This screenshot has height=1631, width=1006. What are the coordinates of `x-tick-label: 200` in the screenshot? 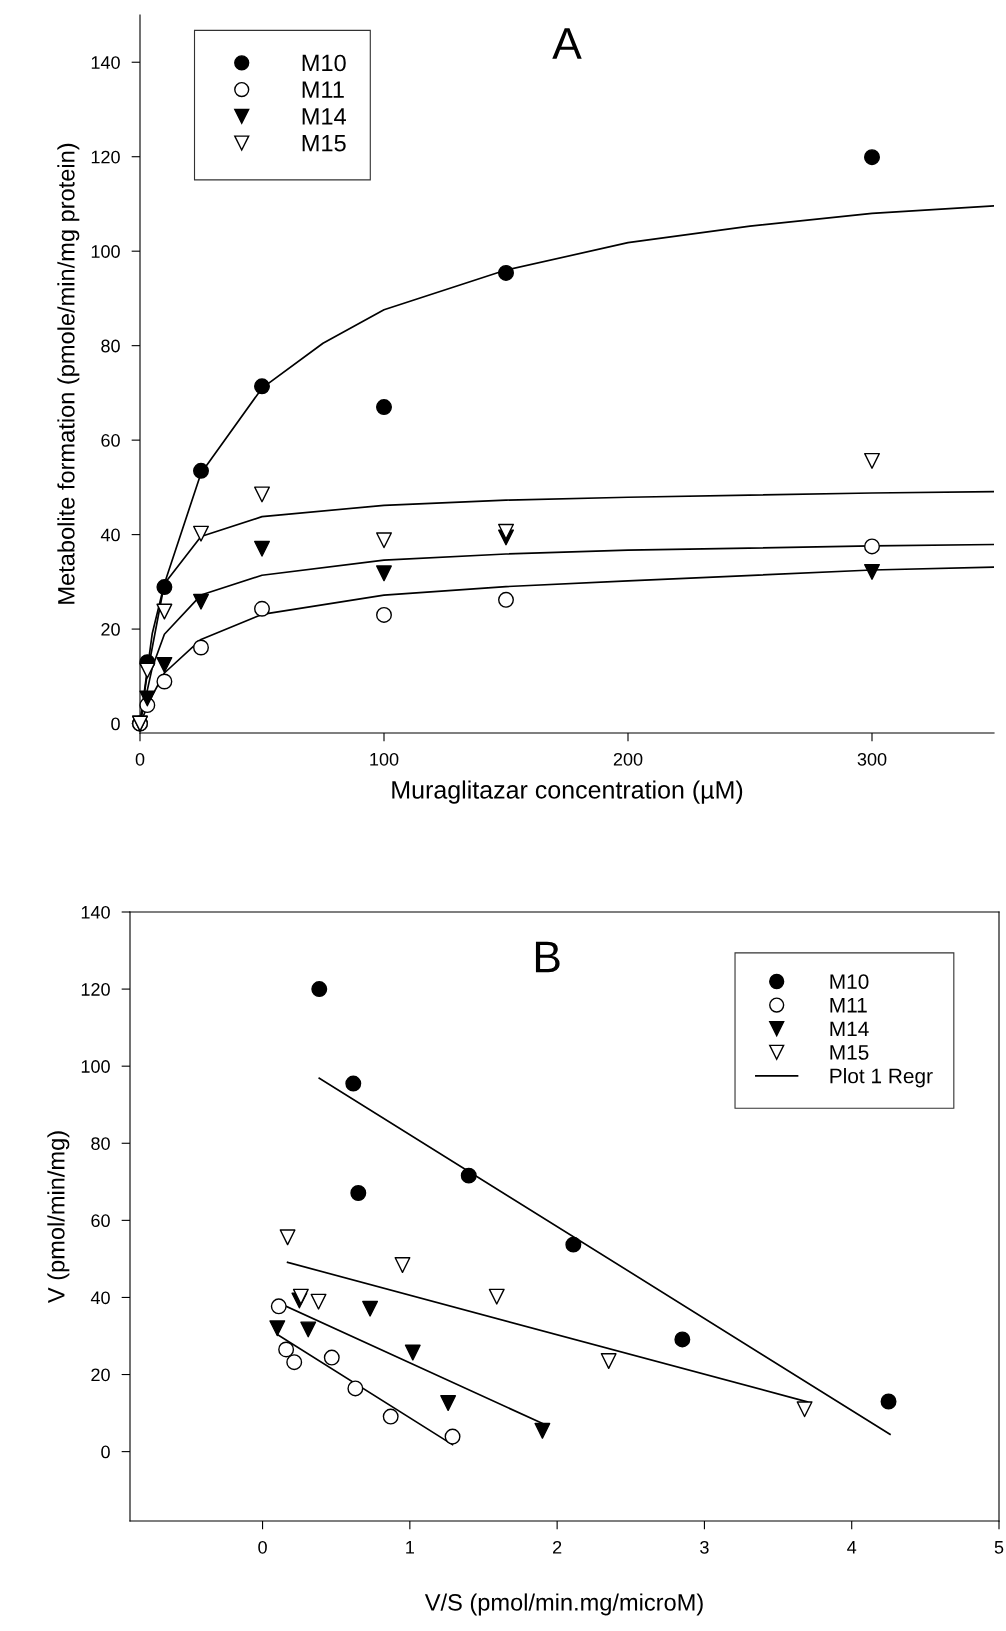 It's located at (628, 759).